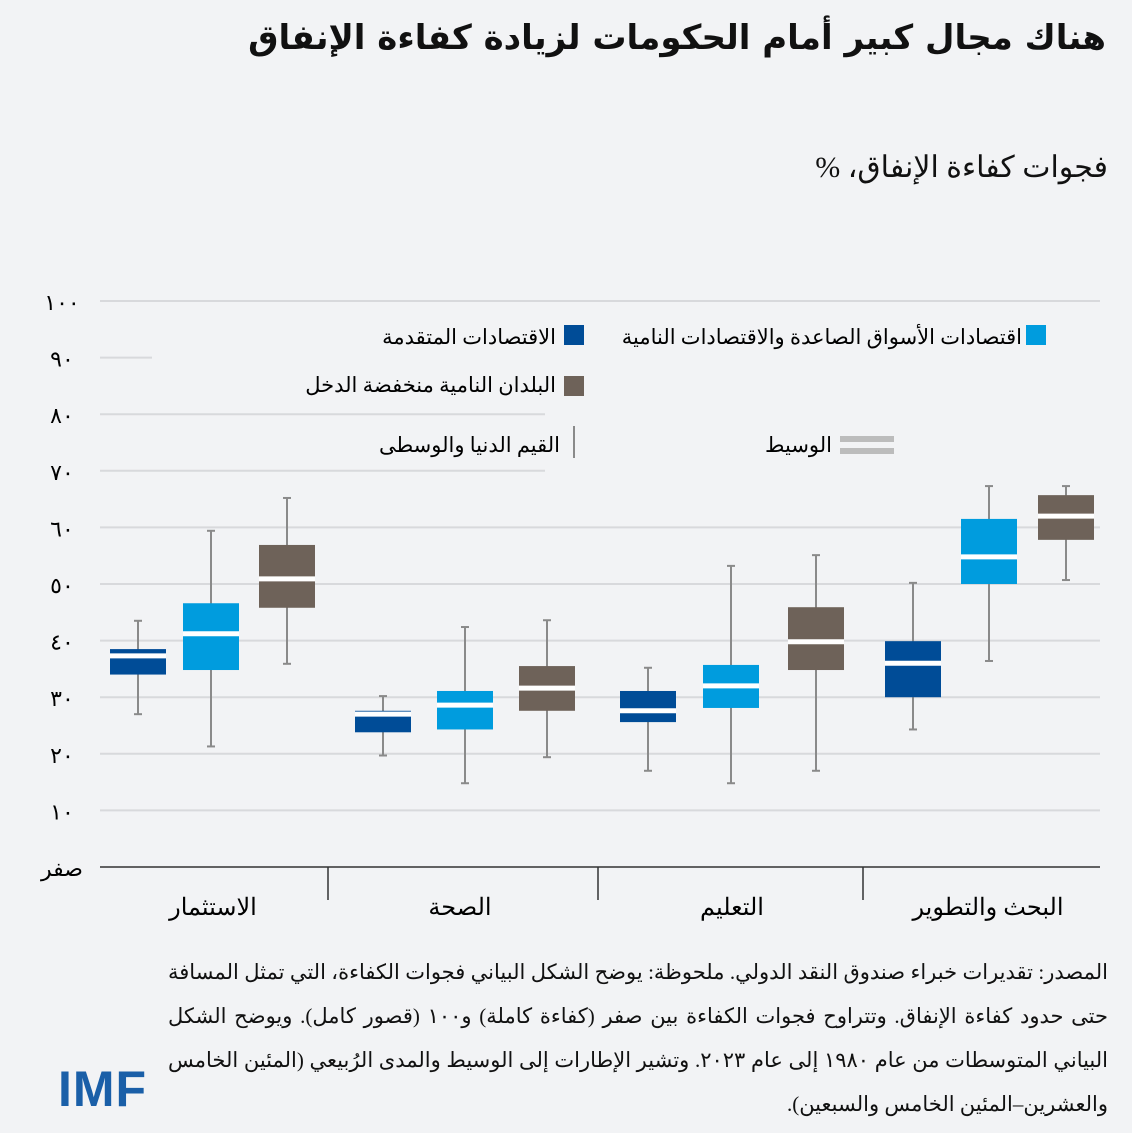 Image resolution: width=1132 pixels, height=1133 pixels. I want to click on y-tick-label: ٣٠, so click(62, 698).